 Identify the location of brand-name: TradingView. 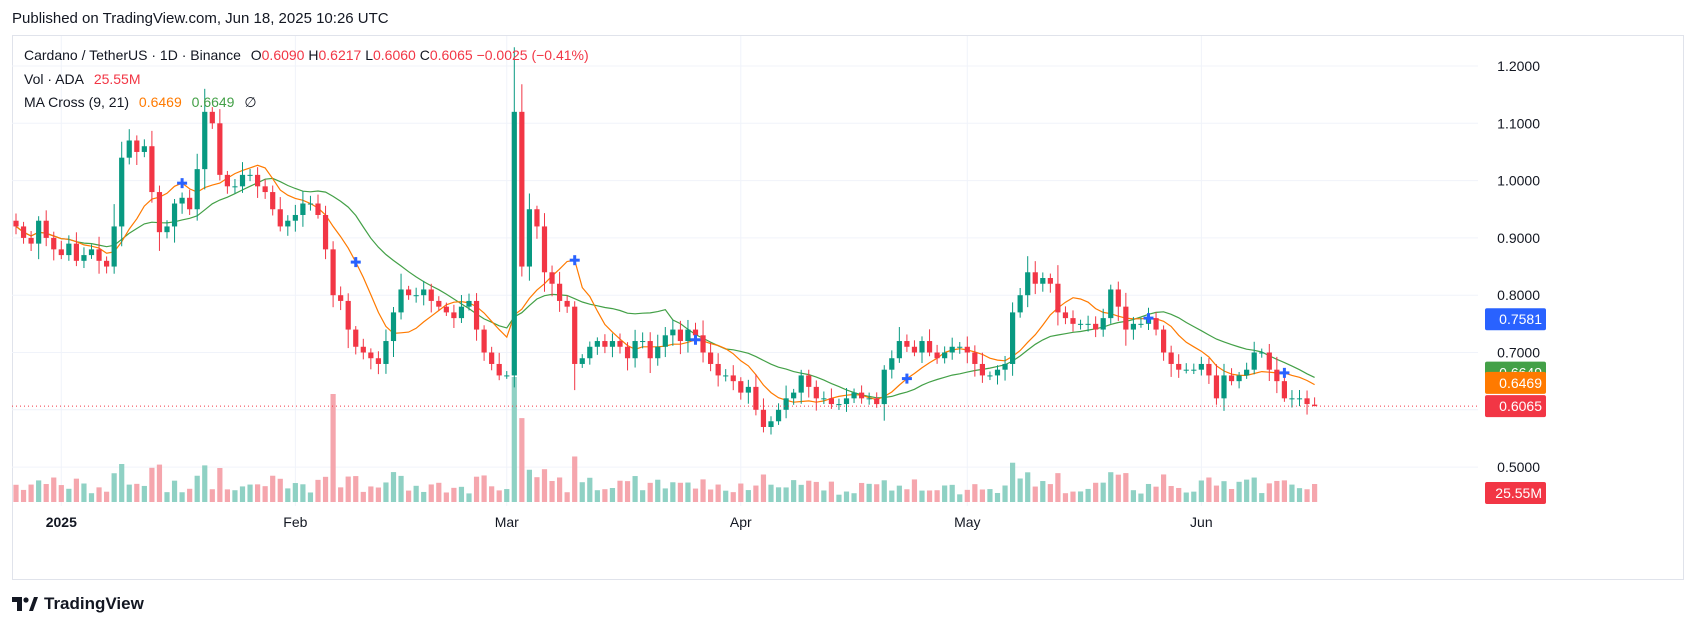
(94, 603).